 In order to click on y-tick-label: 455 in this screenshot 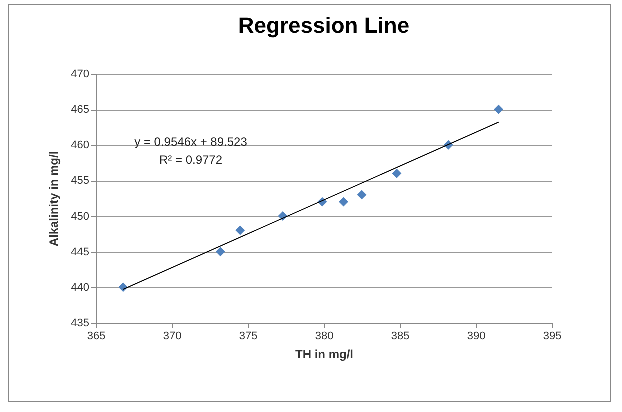, I will do `click(80, 181)`.